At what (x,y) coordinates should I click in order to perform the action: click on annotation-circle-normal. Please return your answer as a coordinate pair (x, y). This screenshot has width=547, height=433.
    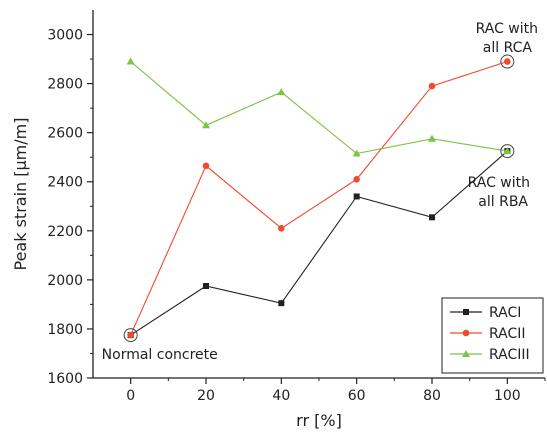
    Looking at the image, I should click on (130, 335).